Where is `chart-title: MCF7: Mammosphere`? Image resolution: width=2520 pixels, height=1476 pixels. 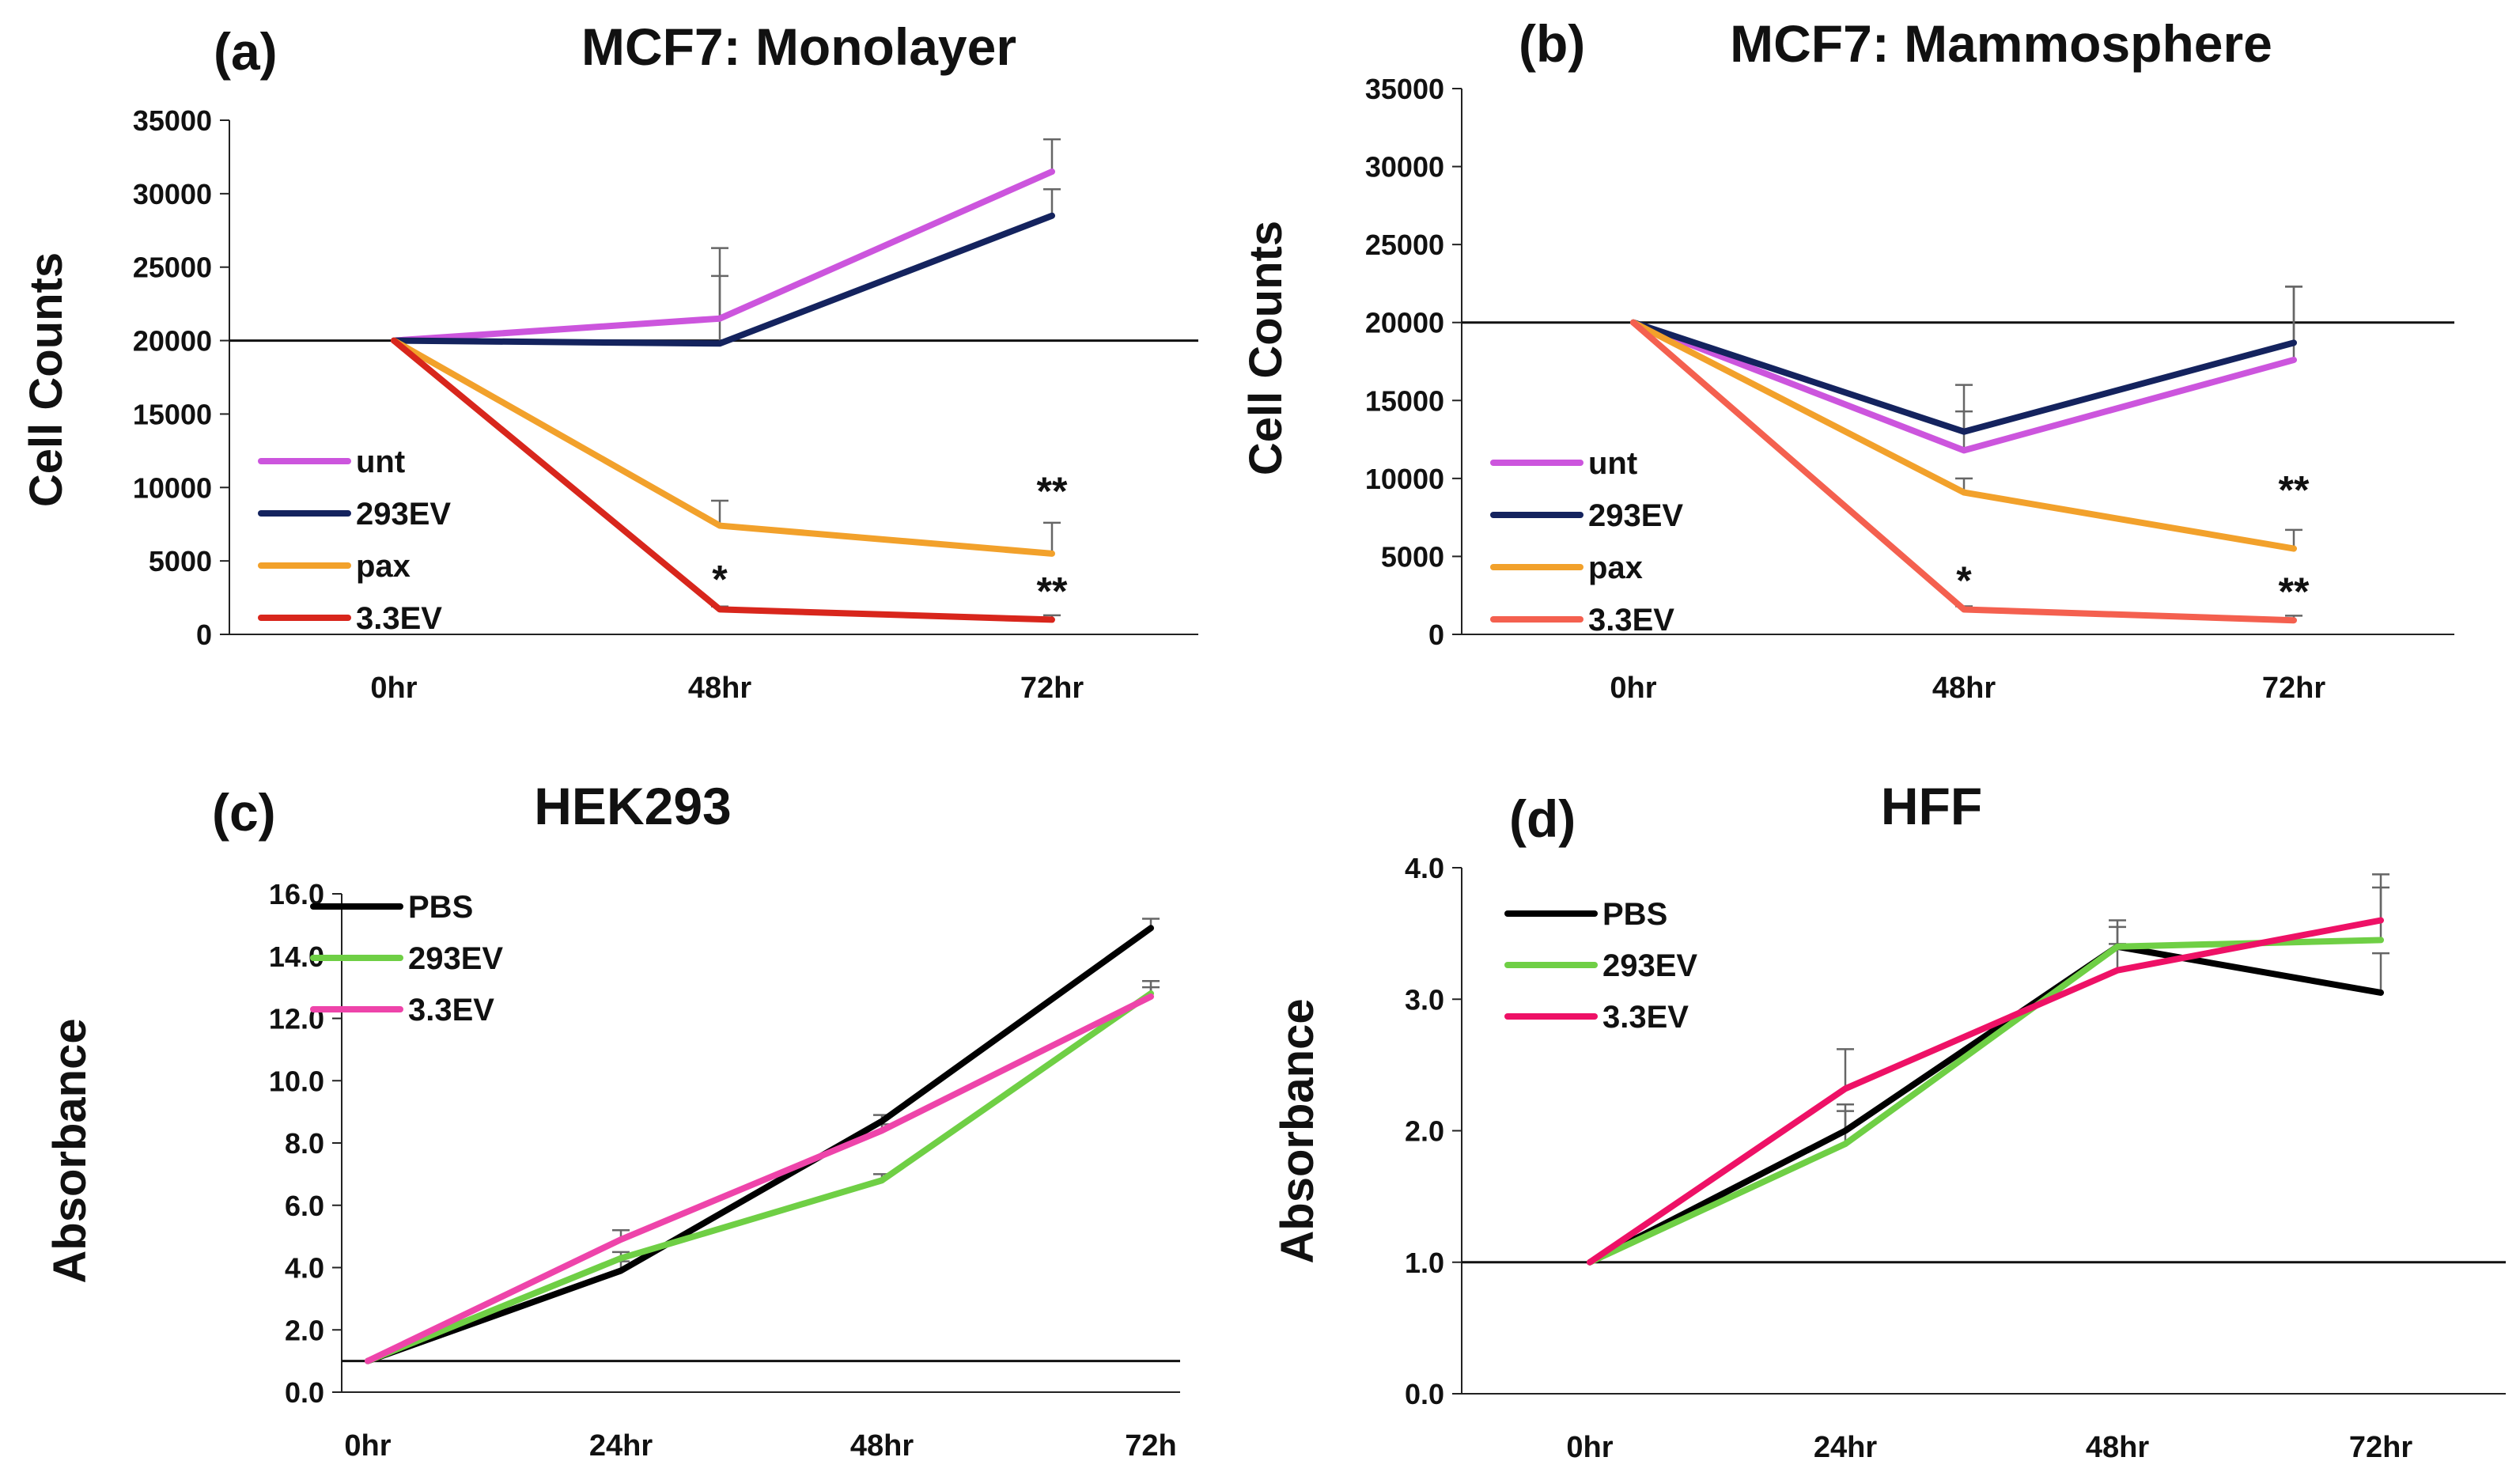
chart-title: MCF7: Mammosphere is located at coordinates (2001, 43).